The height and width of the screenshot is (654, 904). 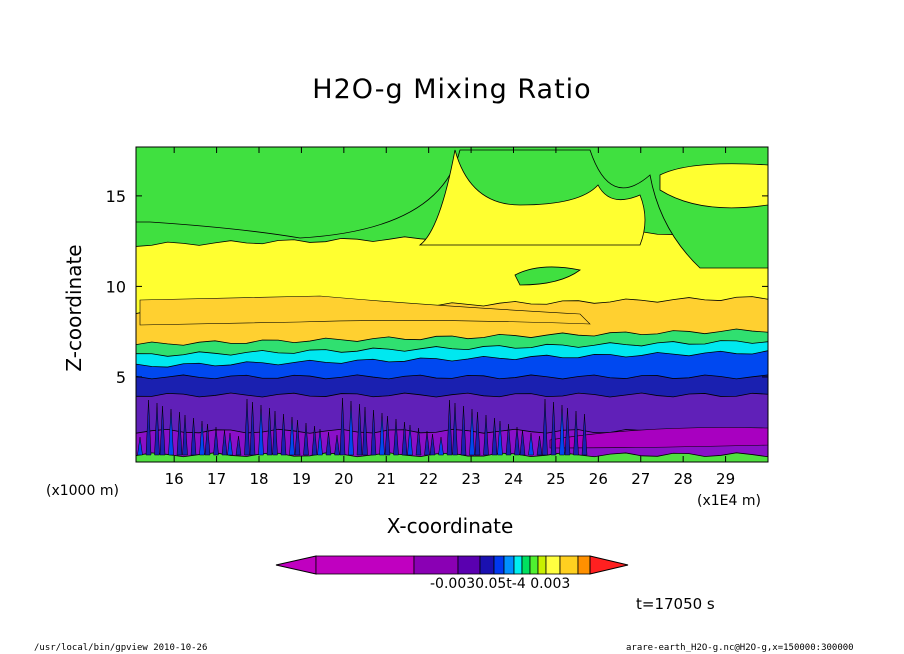 What do you see at coordinates (428, 479) in the screenshot?
I see `x-tick-label: 22` at bounding box center [428, 479].